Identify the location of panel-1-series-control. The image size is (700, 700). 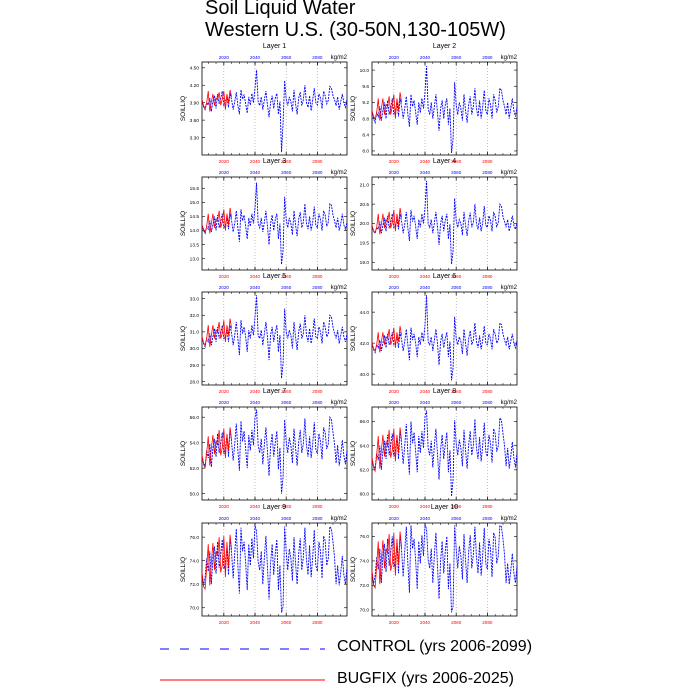
(274, 111).